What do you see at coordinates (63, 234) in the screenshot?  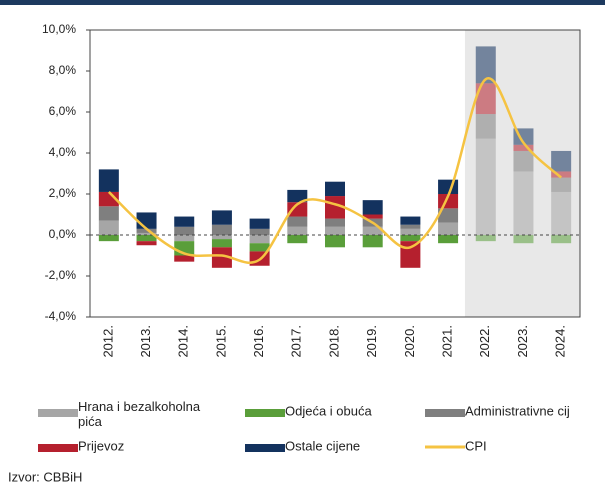 I see `y-tick-label: 0,0%` at bounding box center [63, 234].